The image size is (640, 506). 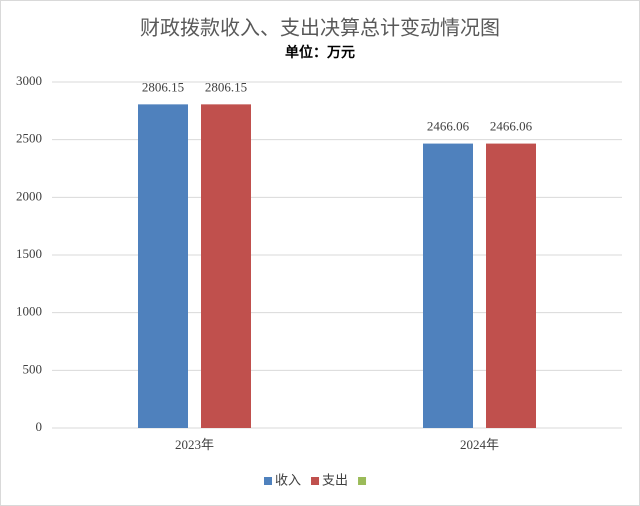 I want to click on chart-subtitle: 单位：万元, so click(x=320, y=52).